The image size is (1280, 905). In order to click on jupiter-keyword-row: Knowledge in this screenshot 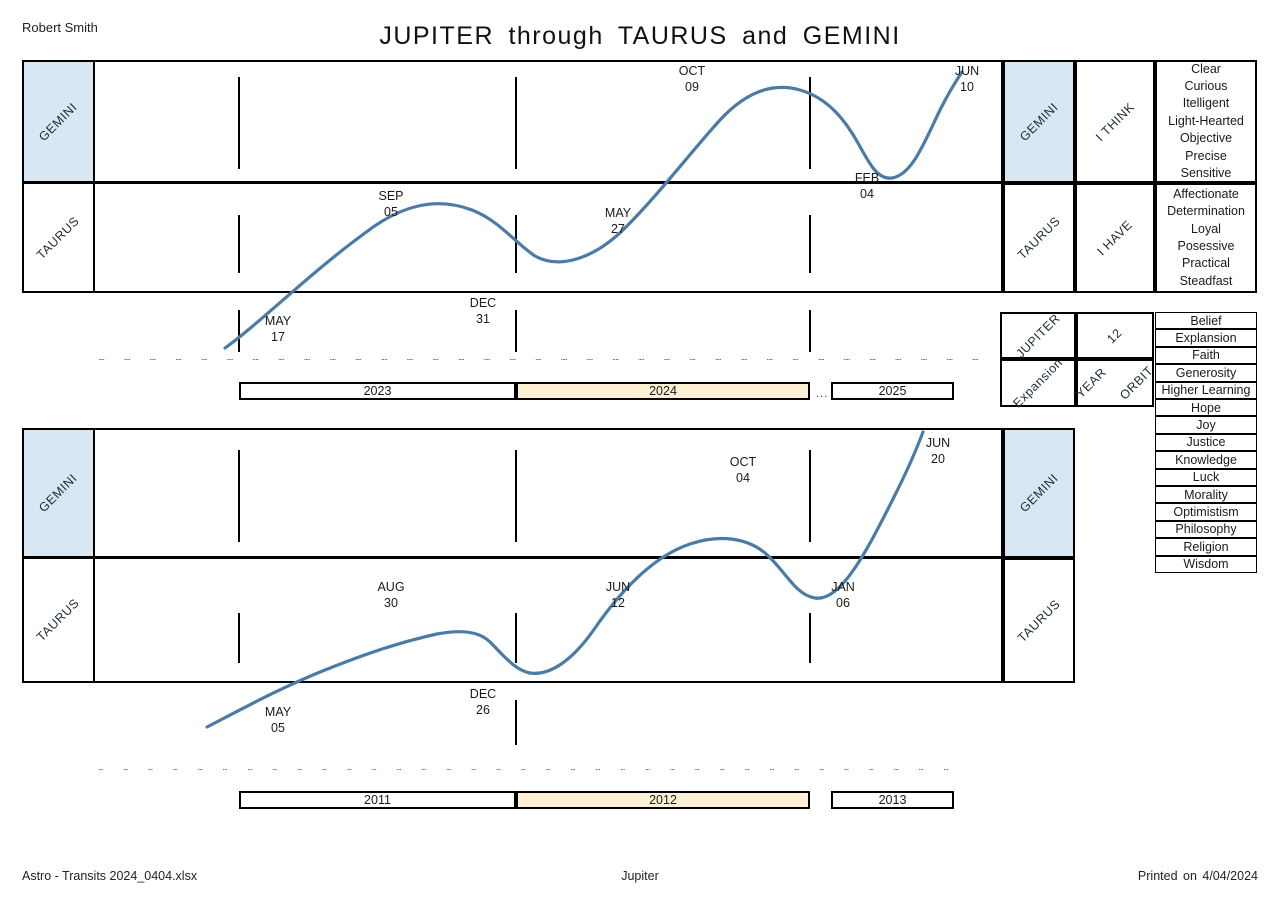, I will do `click(1206, 460)`.